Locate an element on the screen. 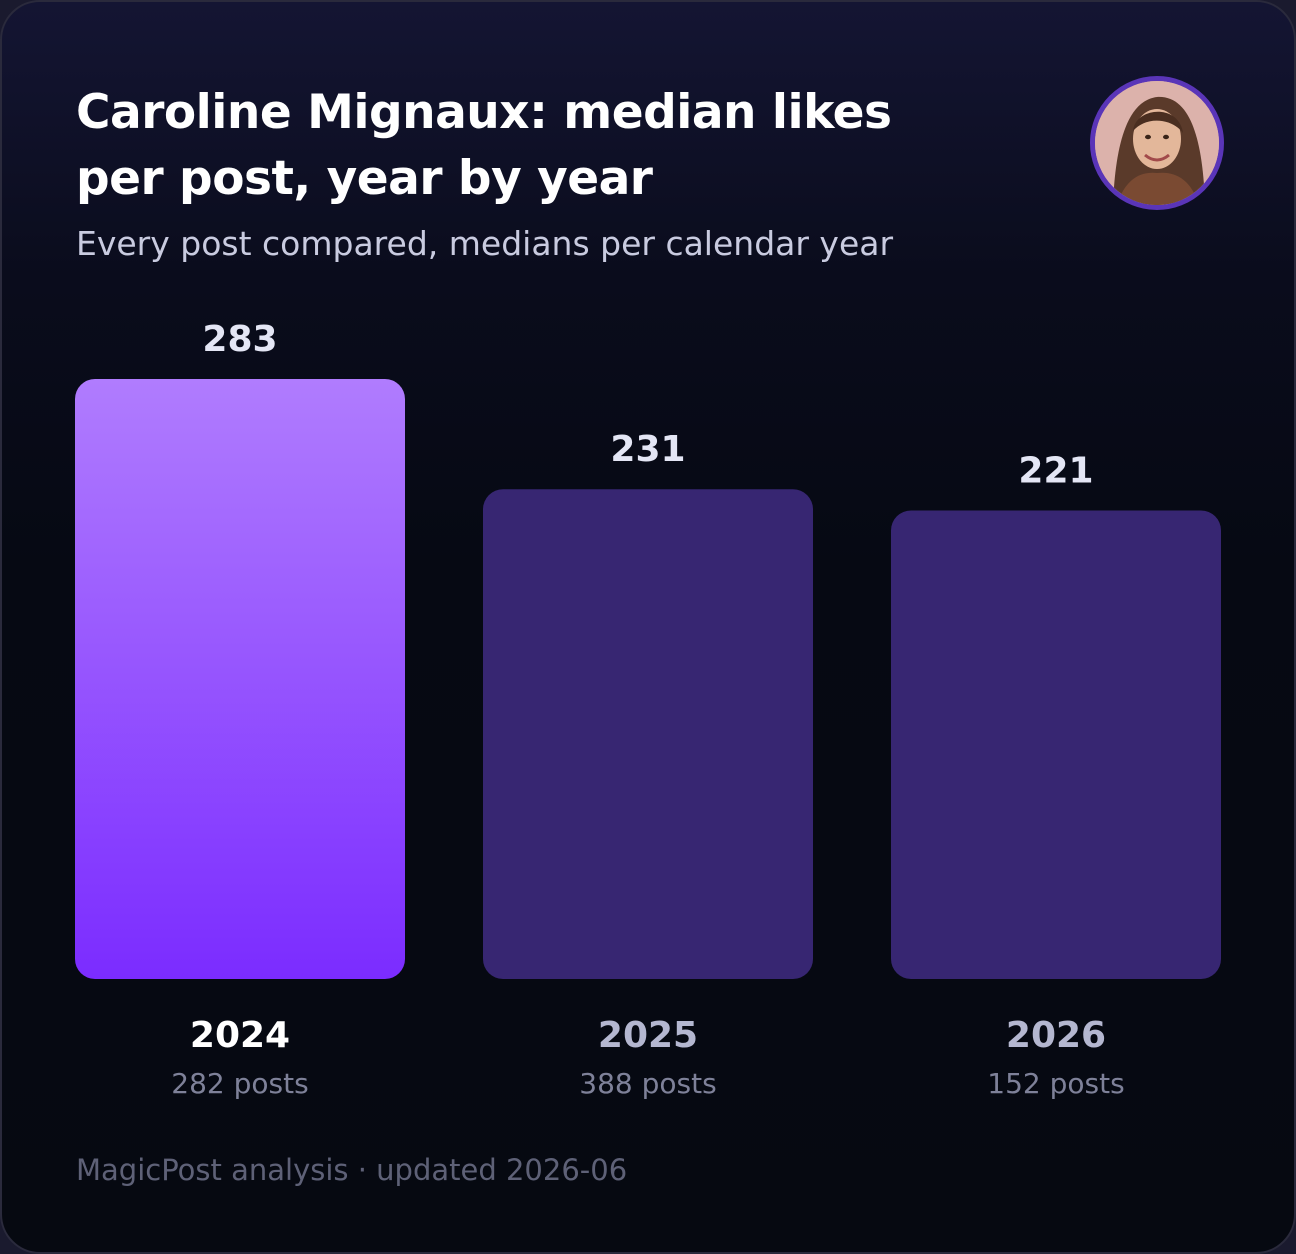  post-count-2025: 388 posts is located at coordinates (647, 1083).